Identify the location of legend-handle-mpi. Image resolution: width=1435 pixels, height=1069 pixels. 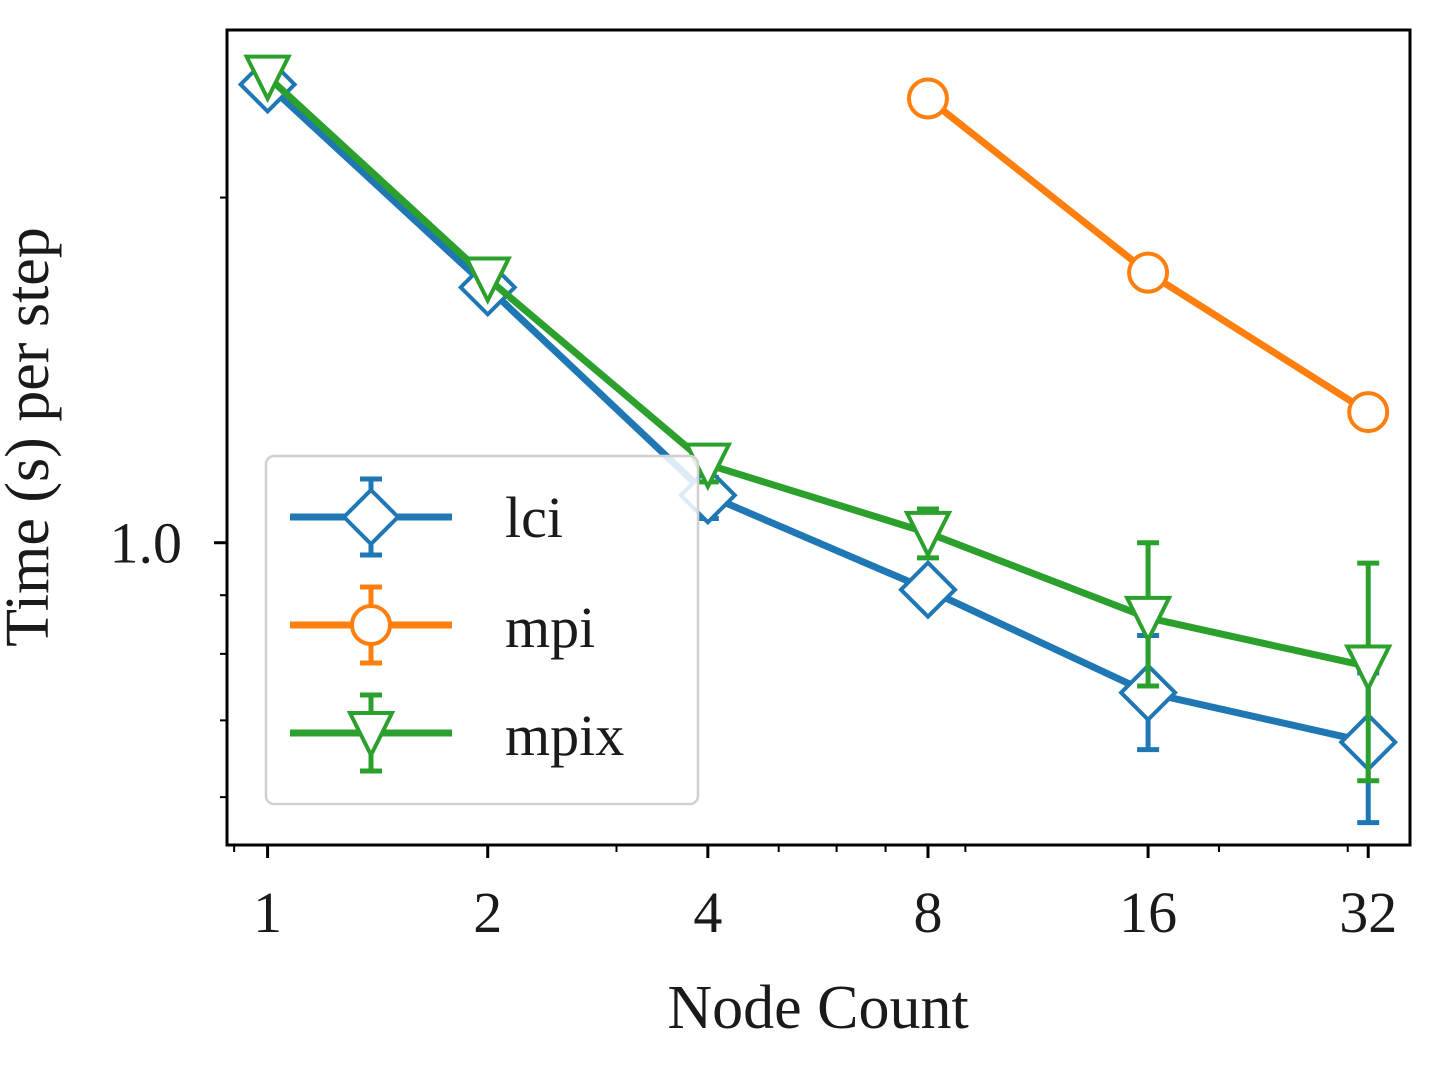
(371, 625).